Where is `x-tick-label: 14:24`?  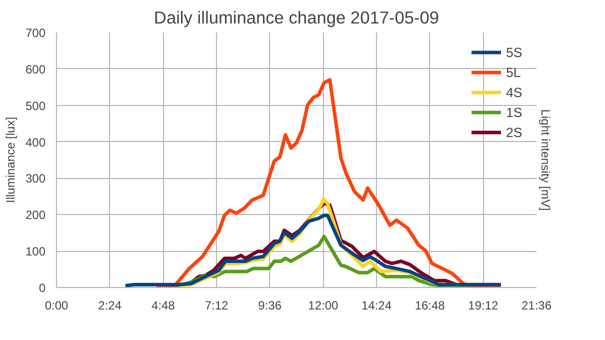 x-tick-label: 14:24 is located at coordinates (376, 305).